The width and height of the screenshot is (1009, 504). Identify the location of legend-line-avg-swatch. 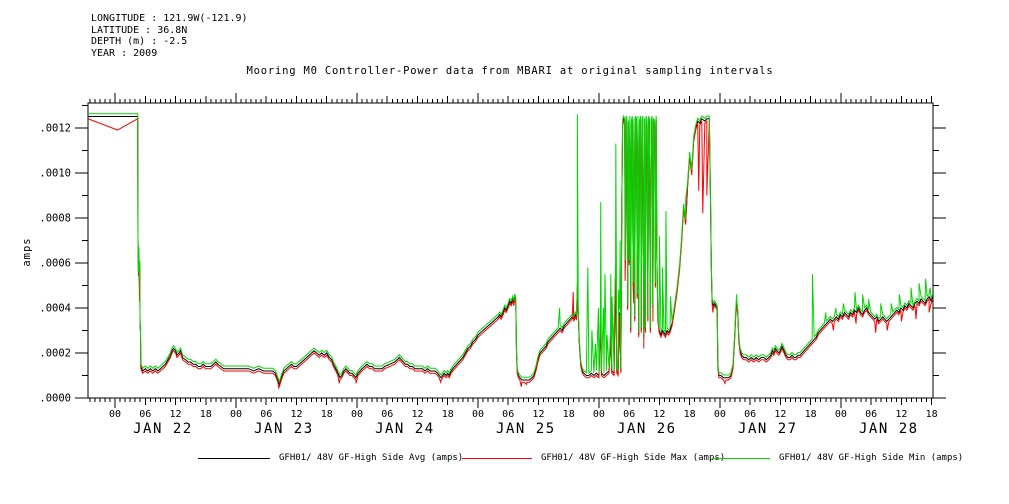
(234, 458).